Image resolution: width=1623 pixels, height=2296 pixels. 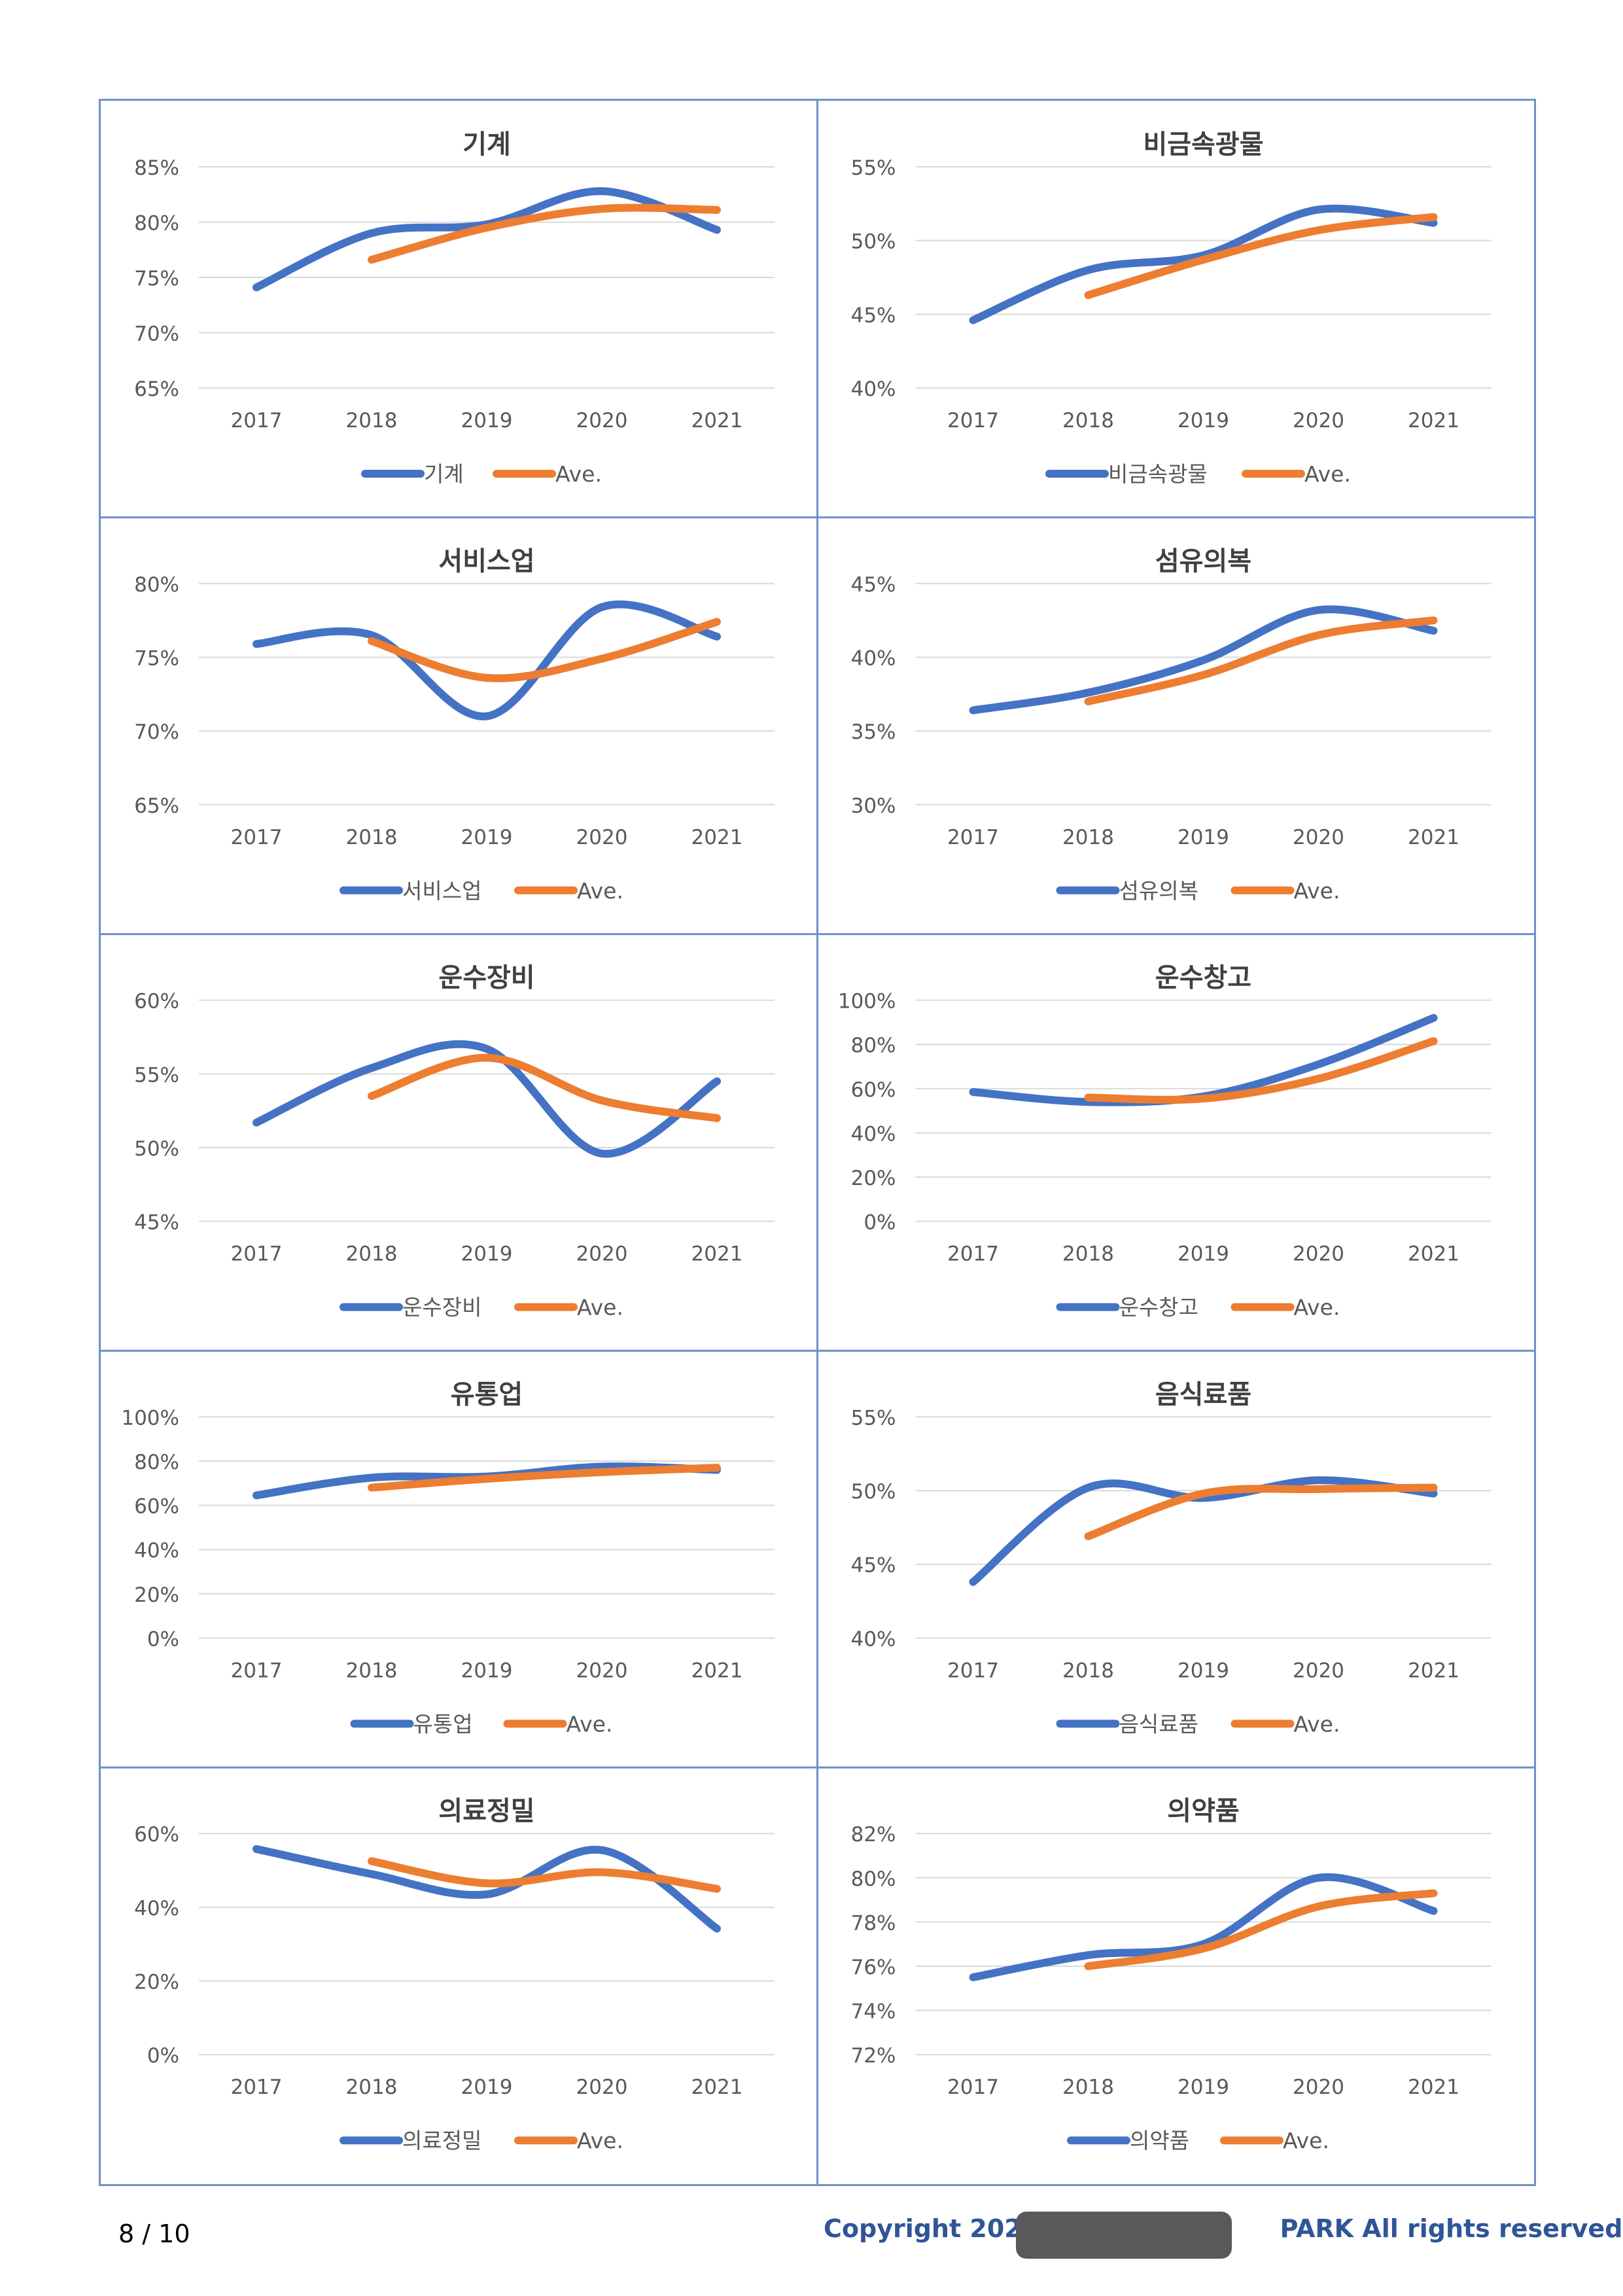 I want to click on chart-title: 비금속광물, so click(x=1204, y=145).